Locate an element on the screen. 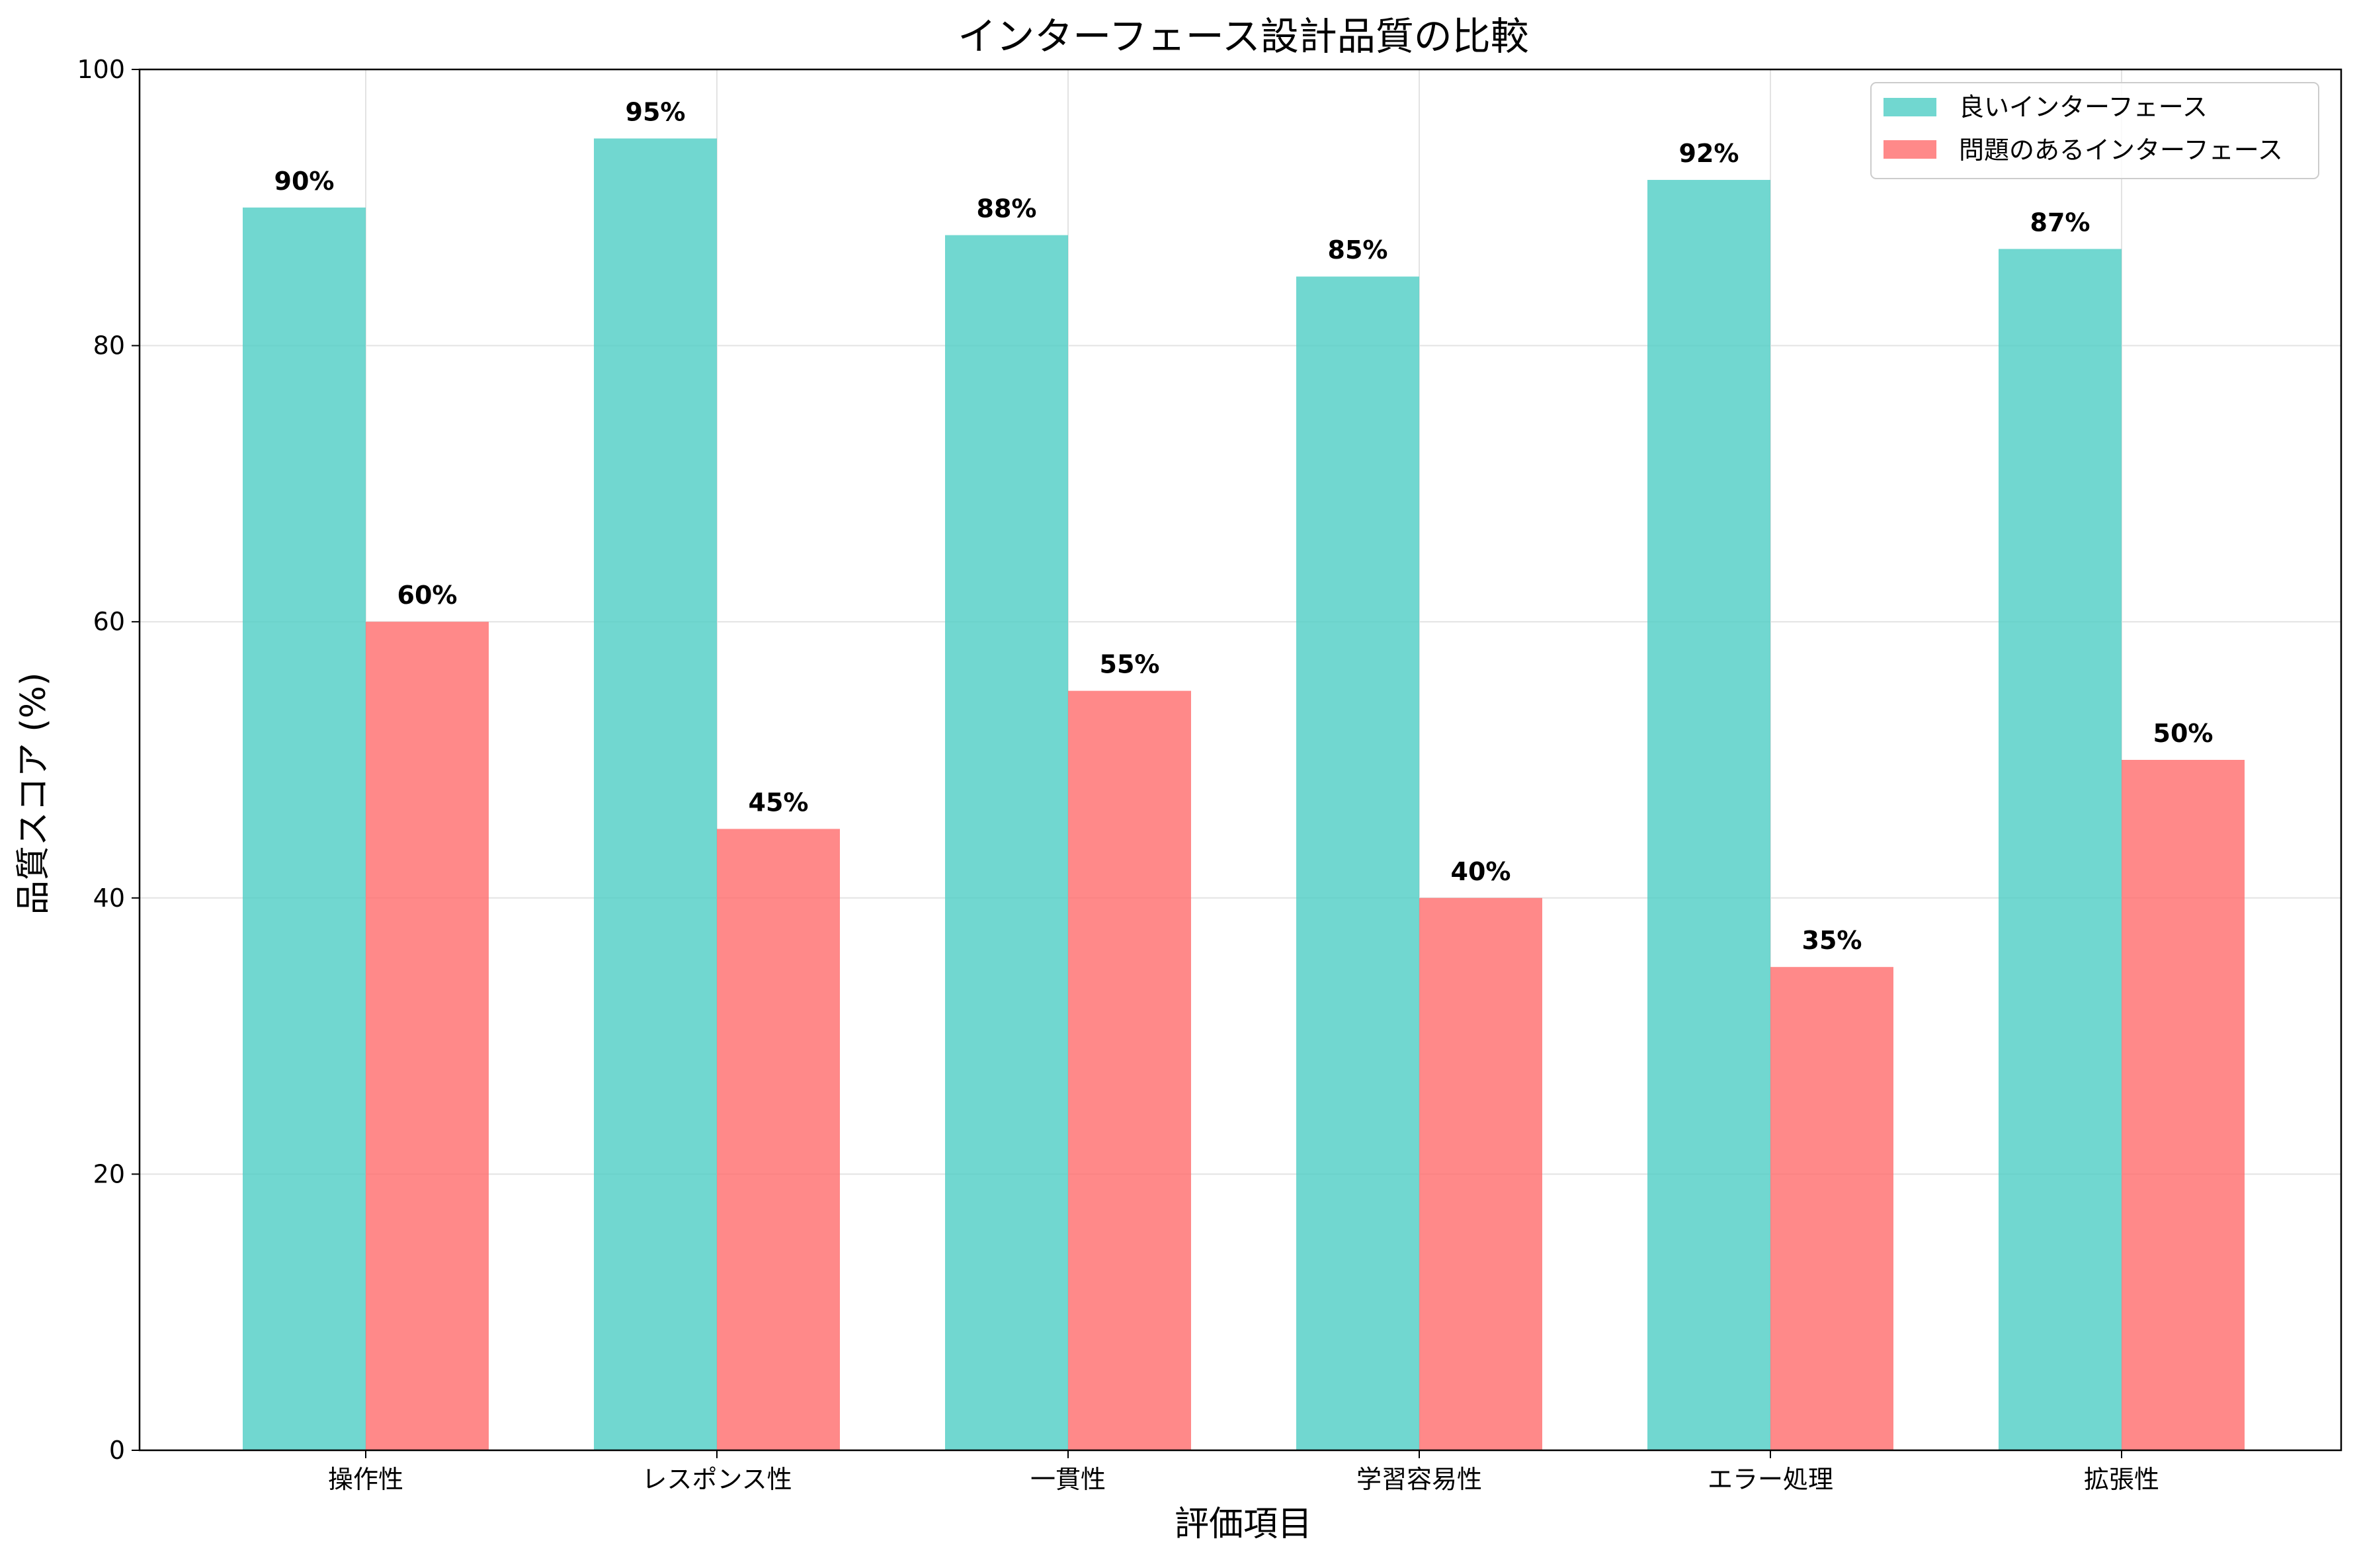  x-axis-label: 評価項目 is located at coordinates (1243, 1524).